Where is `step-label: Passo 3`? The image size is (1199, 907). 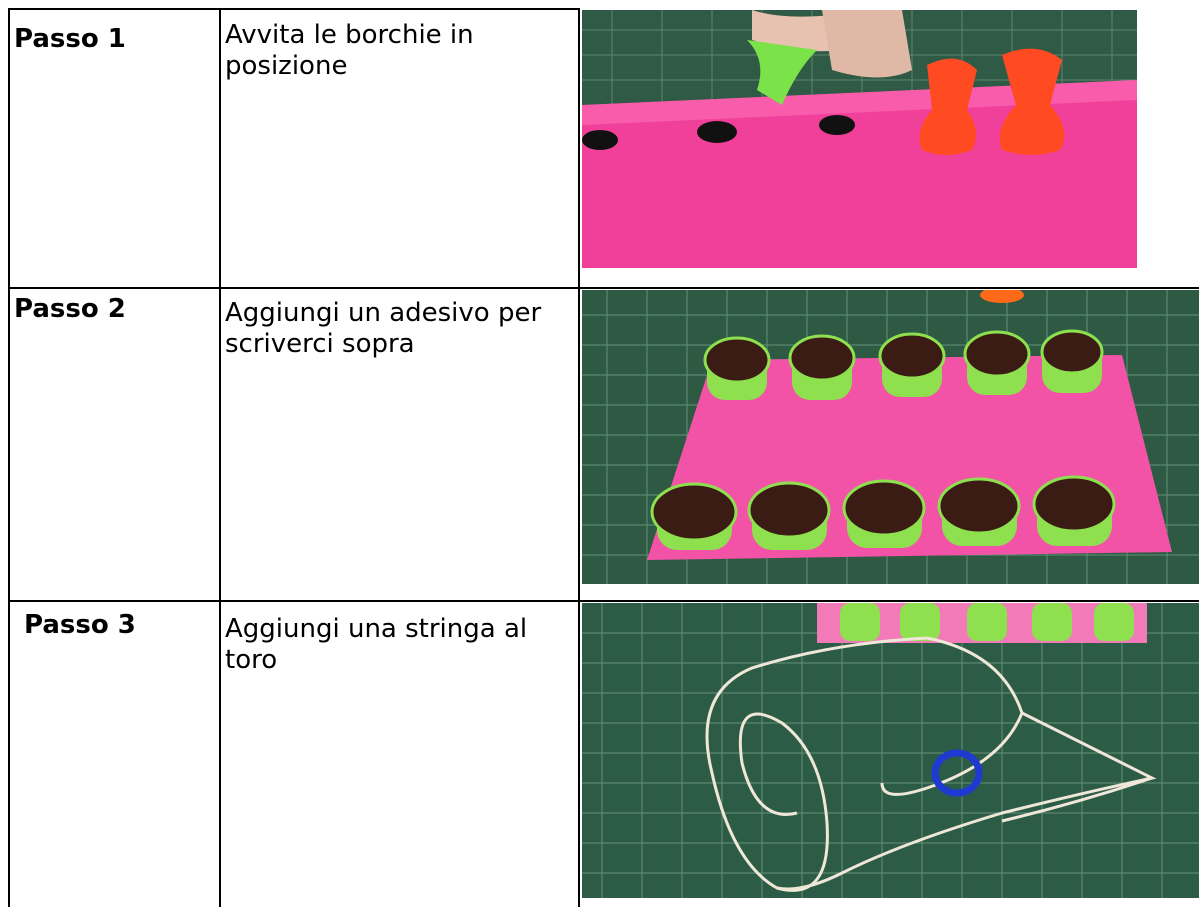 step-label: Passo 3 is located at coordinates (80, 625).